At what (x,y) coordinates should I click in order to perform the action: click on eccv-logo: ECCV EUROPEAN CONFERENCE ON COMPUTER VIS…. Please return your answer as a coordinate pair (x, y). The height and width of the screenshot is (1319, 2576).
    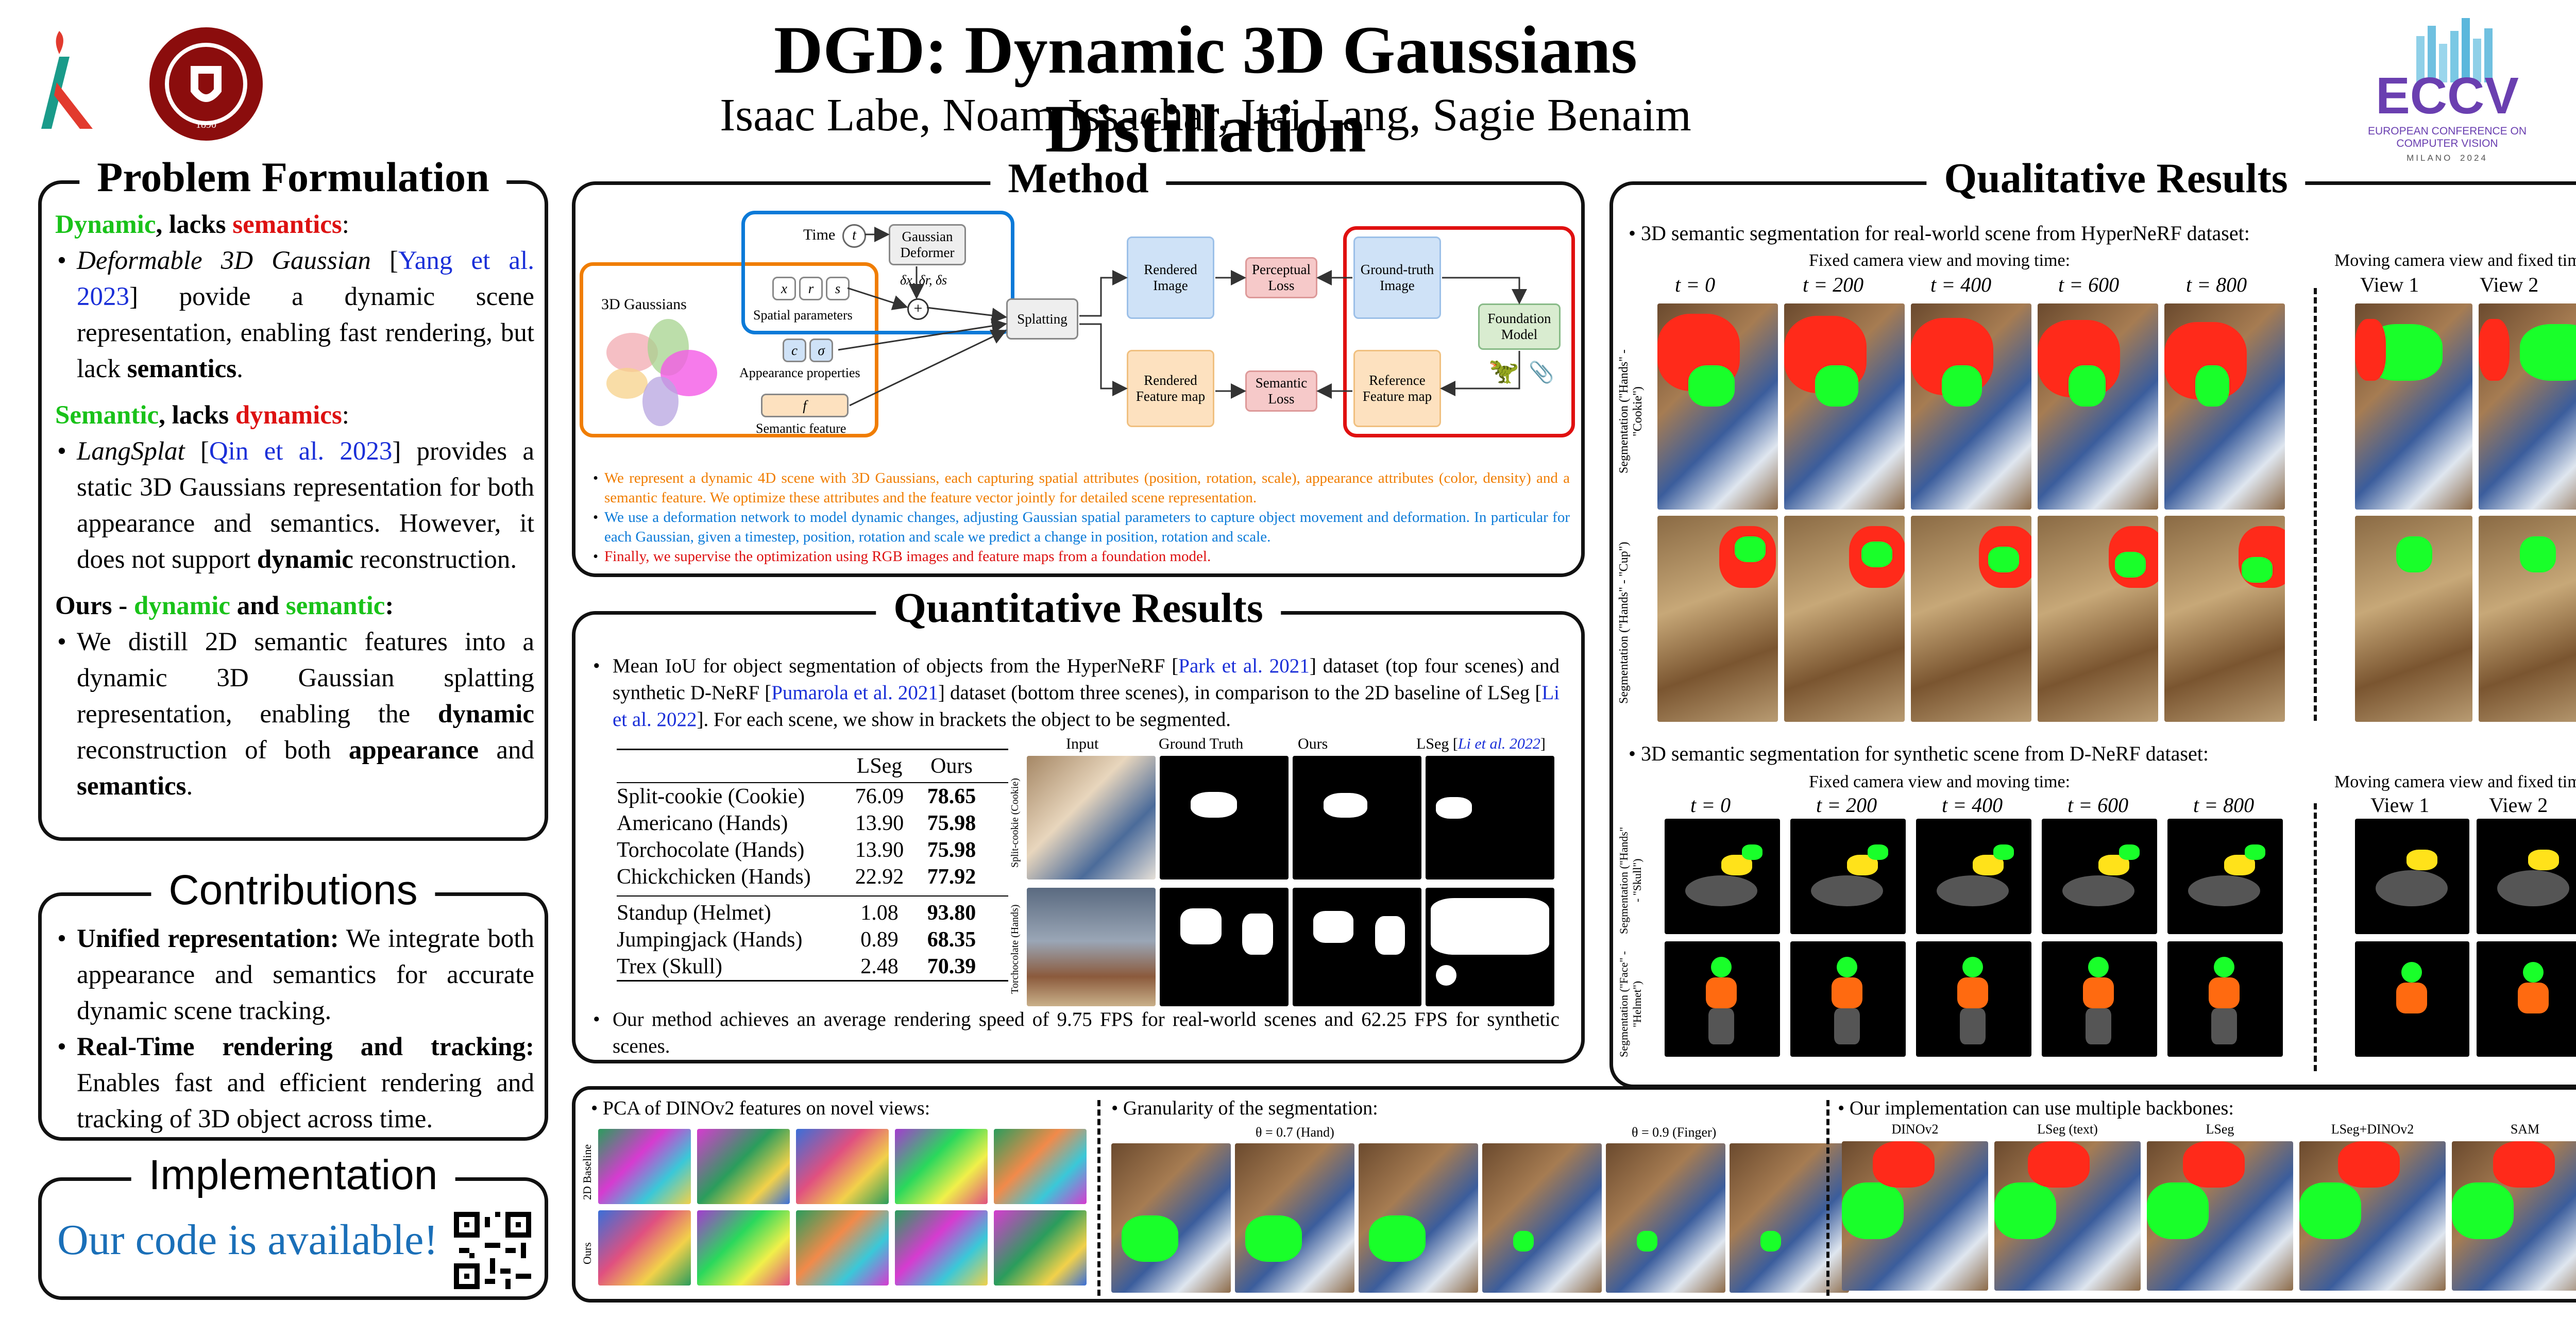
    Looking at the image, I should click on (2447, 89).